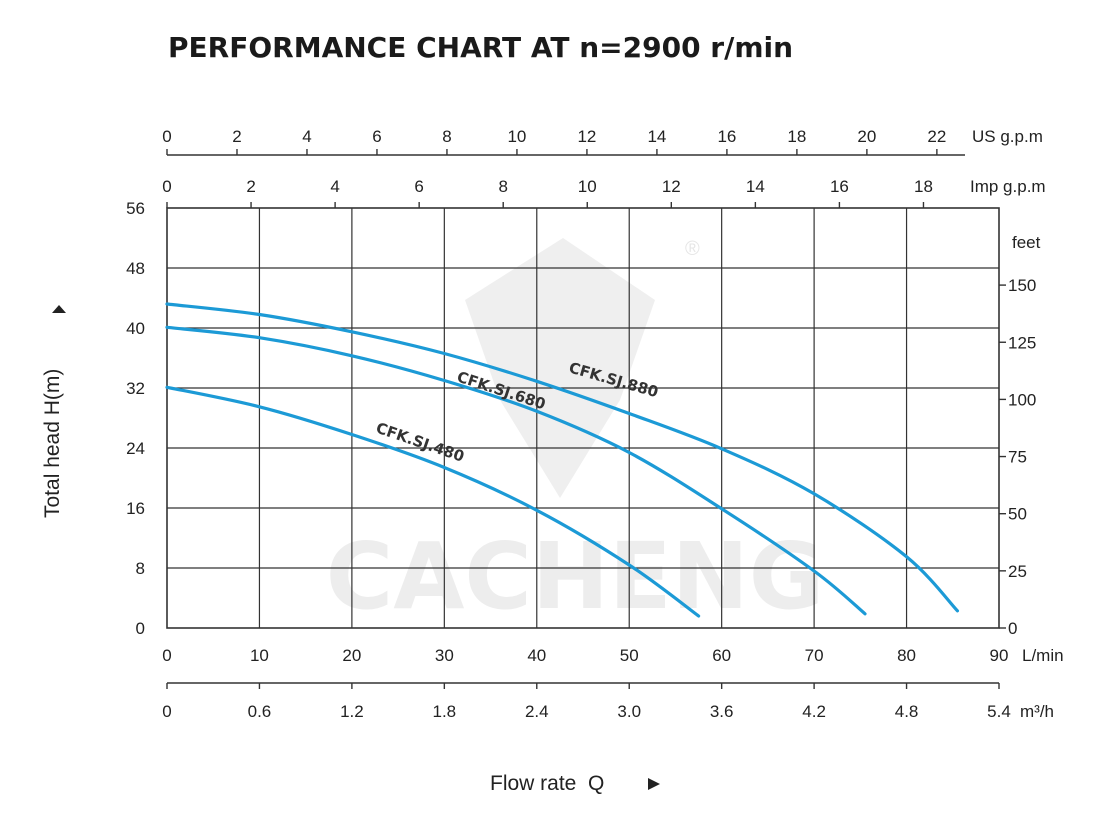 Image resolution: width=1120 pixels, height=820 pixels. Describe the element at coordinates (480, 47) in the screenshot. I see `chart-title: PERFORMANCE CHART AT n=2900 r/min` at that location.